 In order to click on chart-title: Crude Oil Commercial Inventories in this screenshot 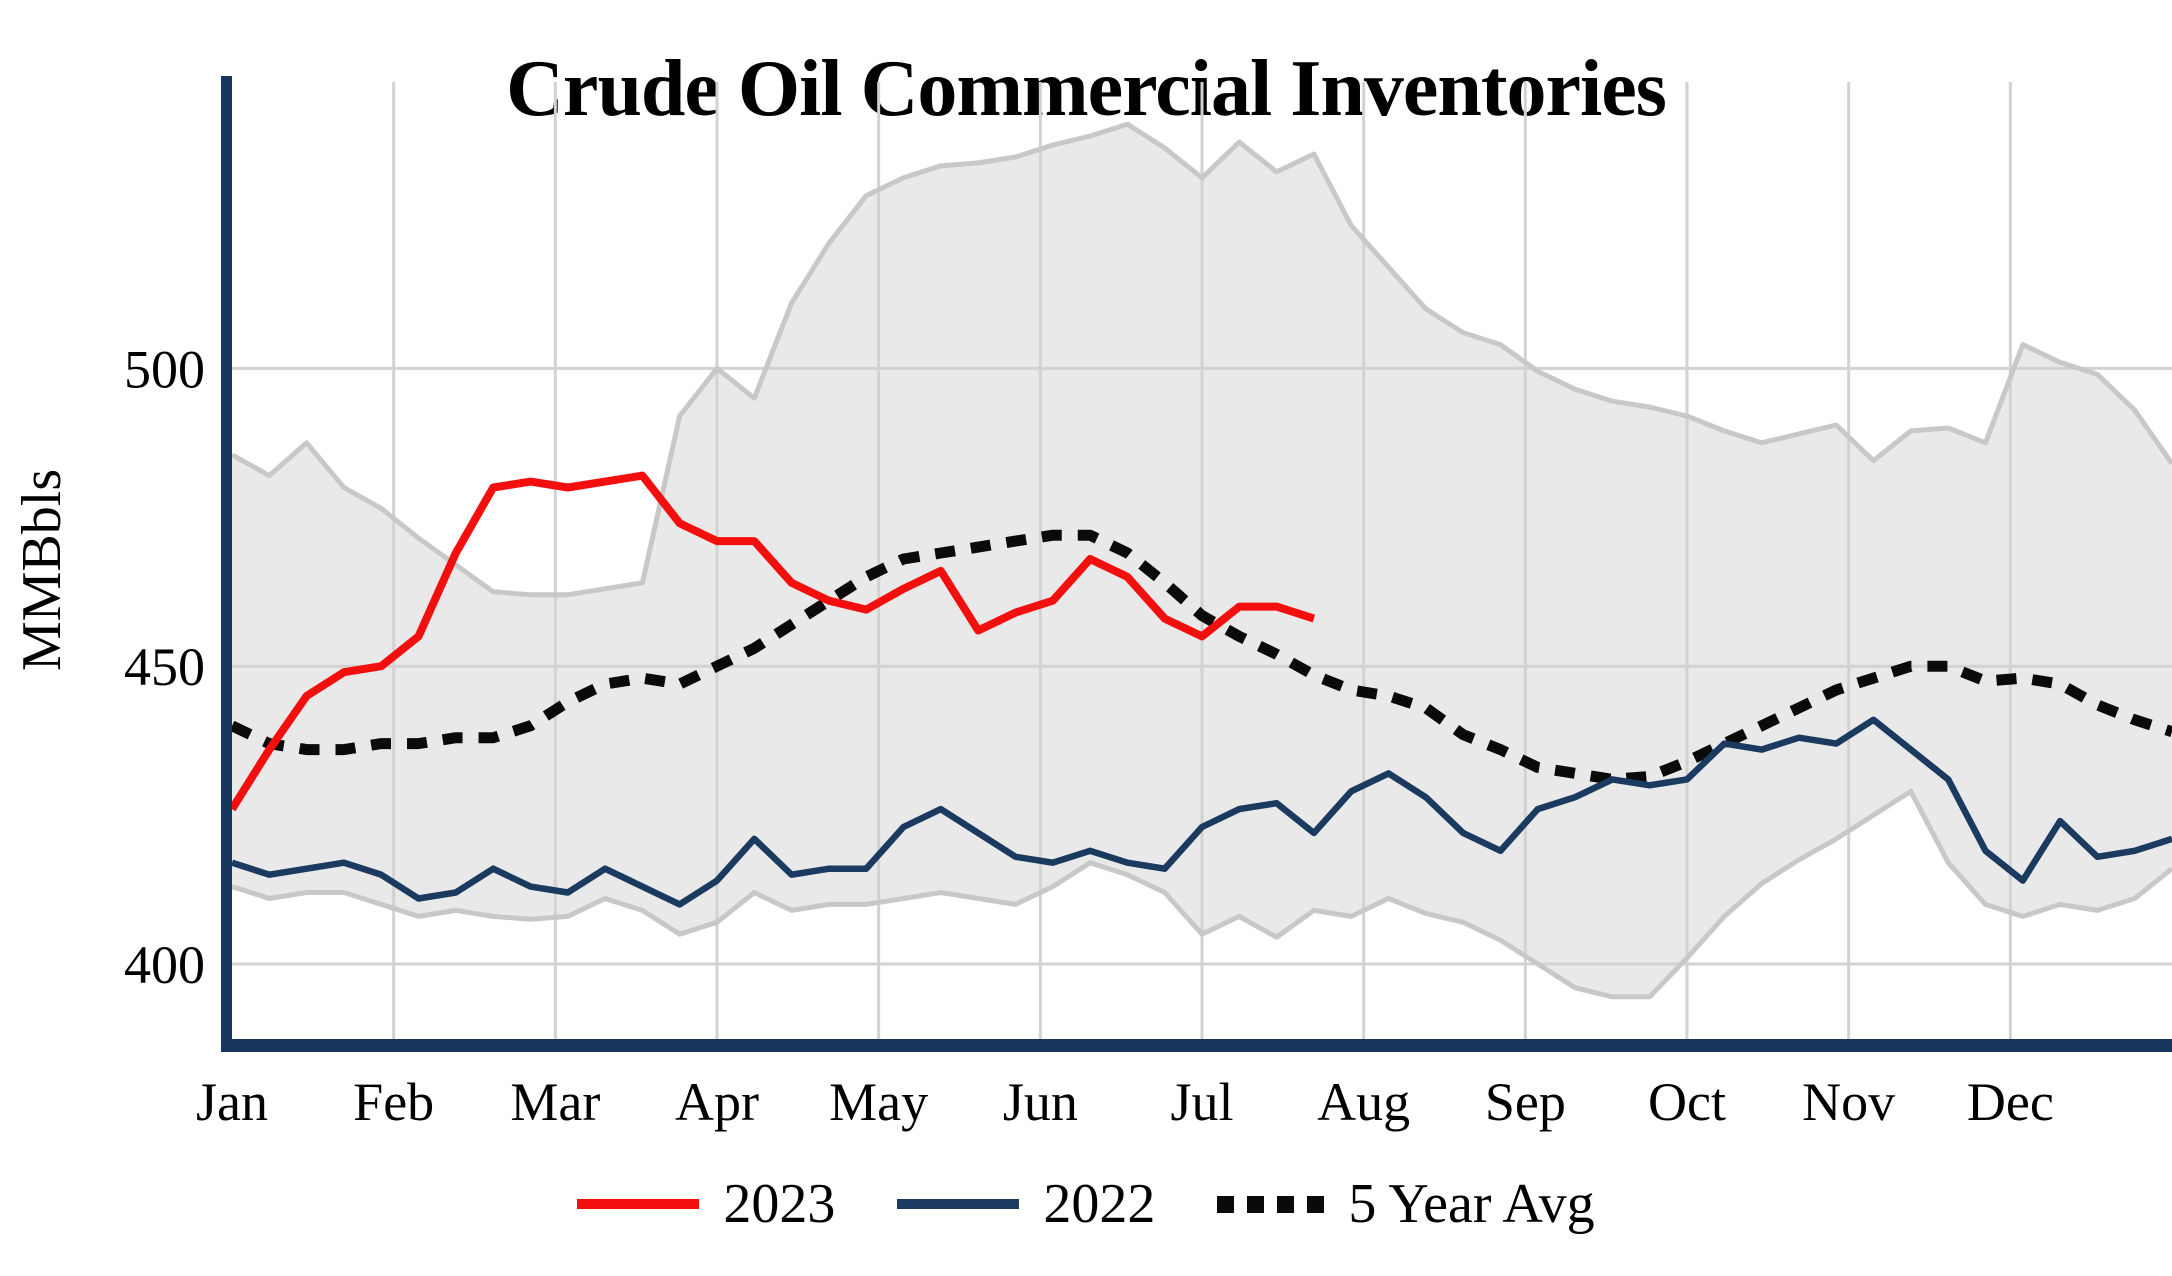, I will do `click(1086, 88)`.